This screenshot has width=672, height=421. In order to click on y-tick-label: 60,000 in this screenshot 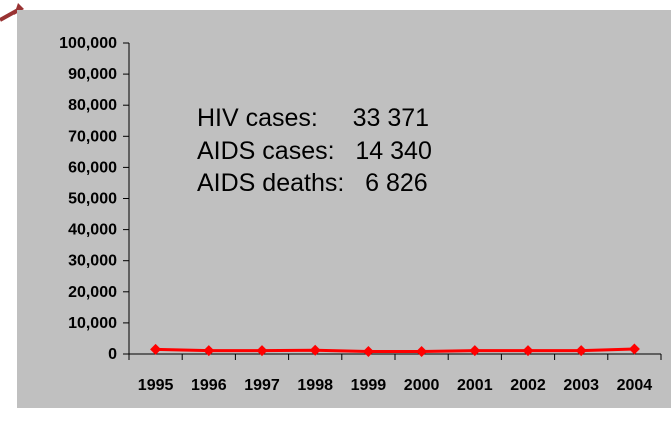, I will do `click(92, 167)`.